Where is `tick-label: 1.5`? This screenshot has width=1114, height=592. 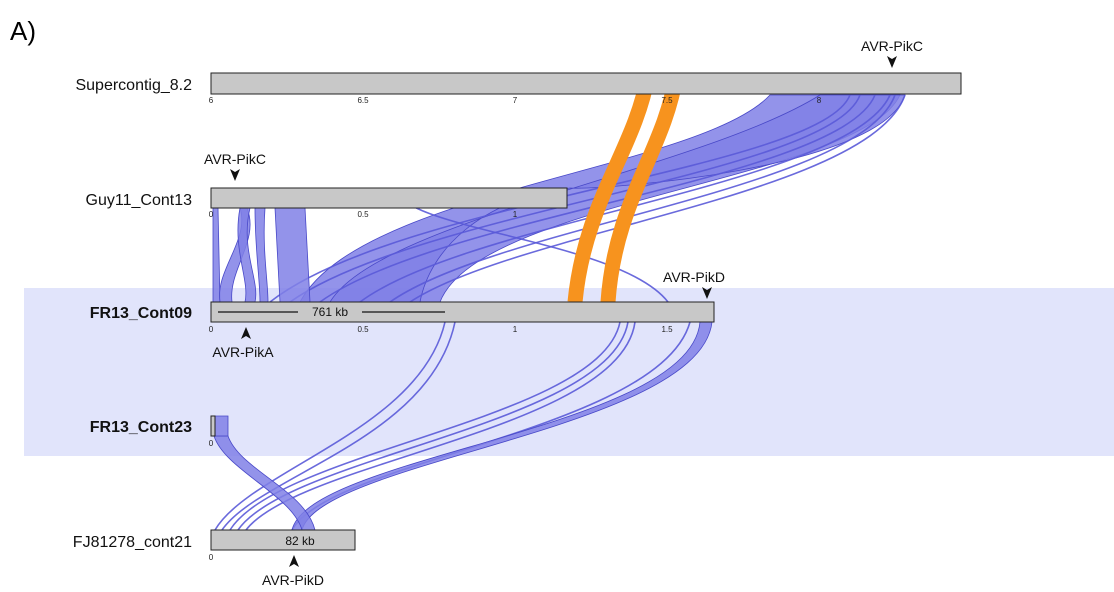
tick-label: 1.5 is located at coordinates (667, 329).